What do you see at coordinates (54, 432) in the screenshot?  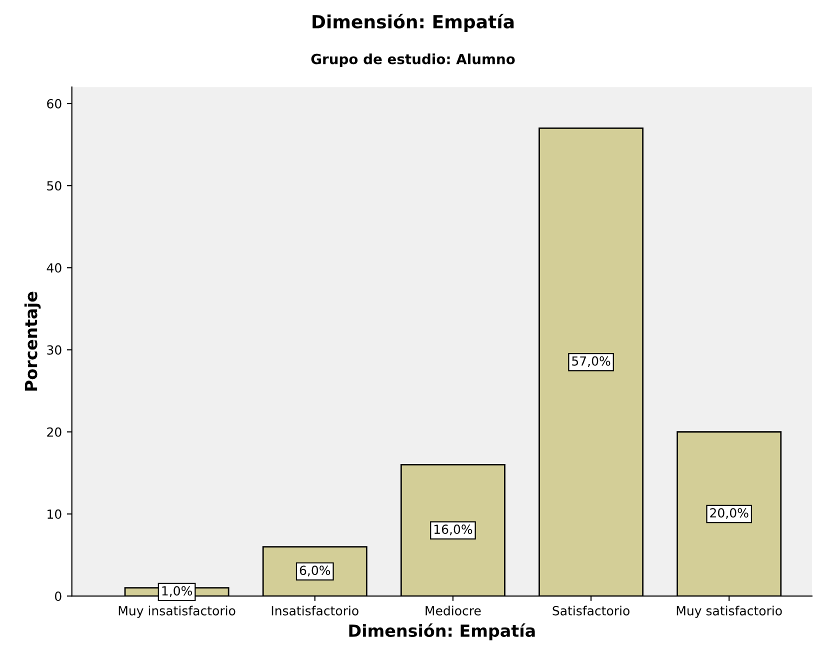 I see `y-tick-label: 20` at bounding box center [54, 432].